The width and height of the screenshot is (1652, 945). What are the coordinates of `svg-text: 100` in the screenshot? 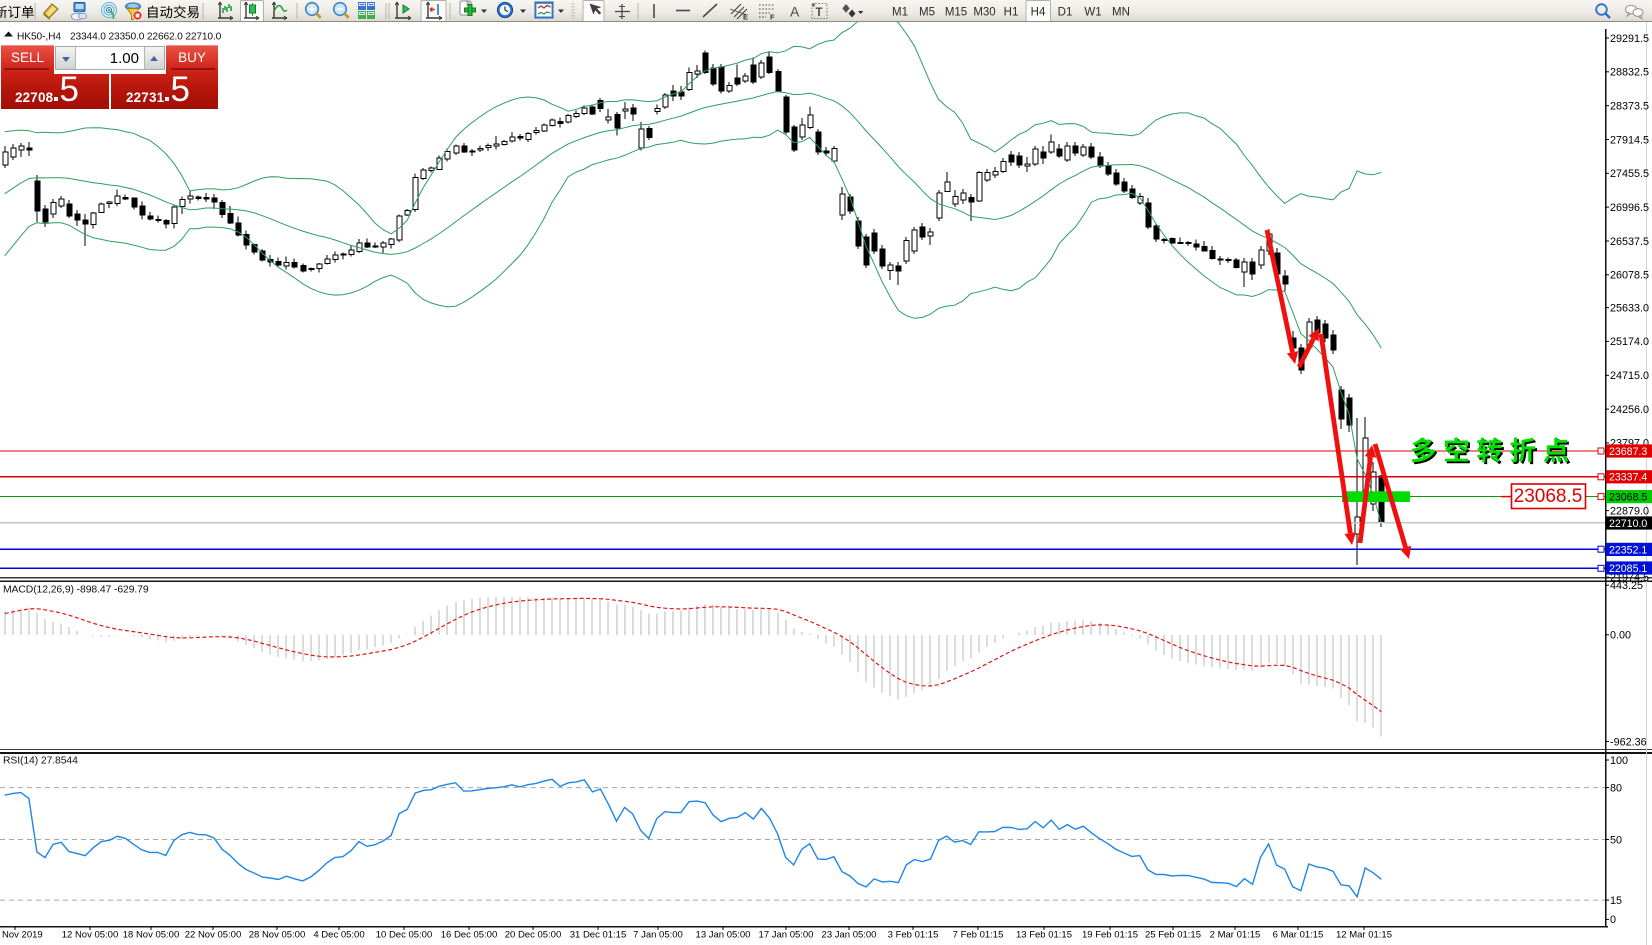 It's located at (1619, 761).